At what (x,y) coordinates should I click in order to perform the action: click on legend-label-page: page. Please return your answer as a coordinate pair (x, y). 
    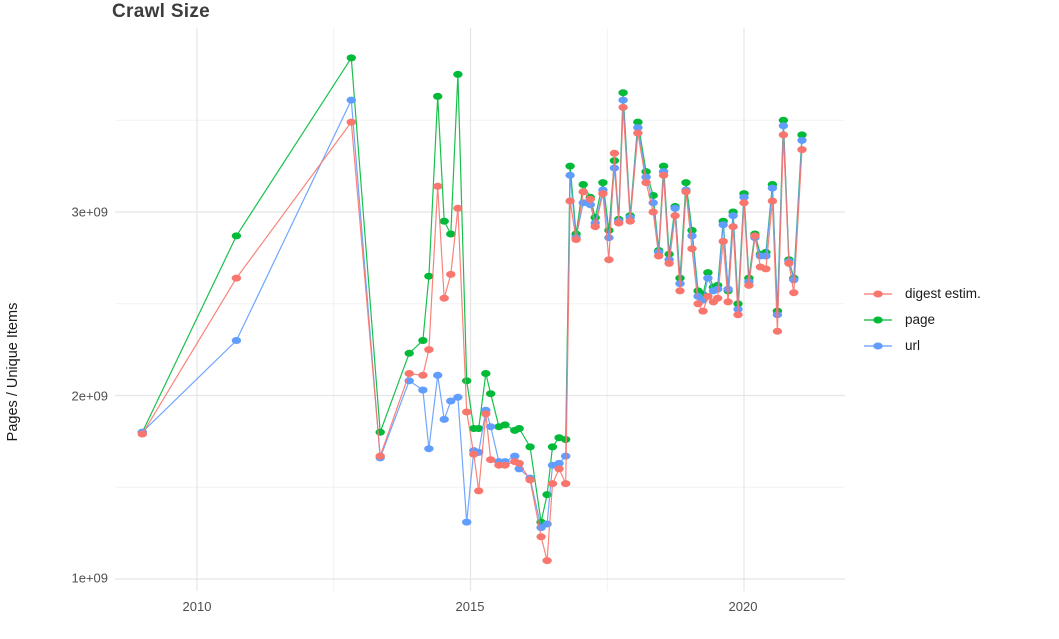
    Looking at the image, I should click on (920, 319).